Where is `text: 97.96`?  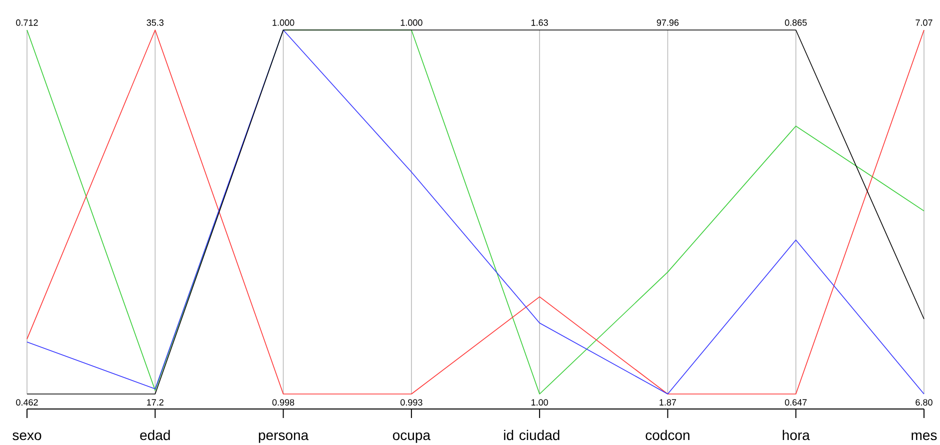
text: 97.96 is located at coordinates (667, 22).